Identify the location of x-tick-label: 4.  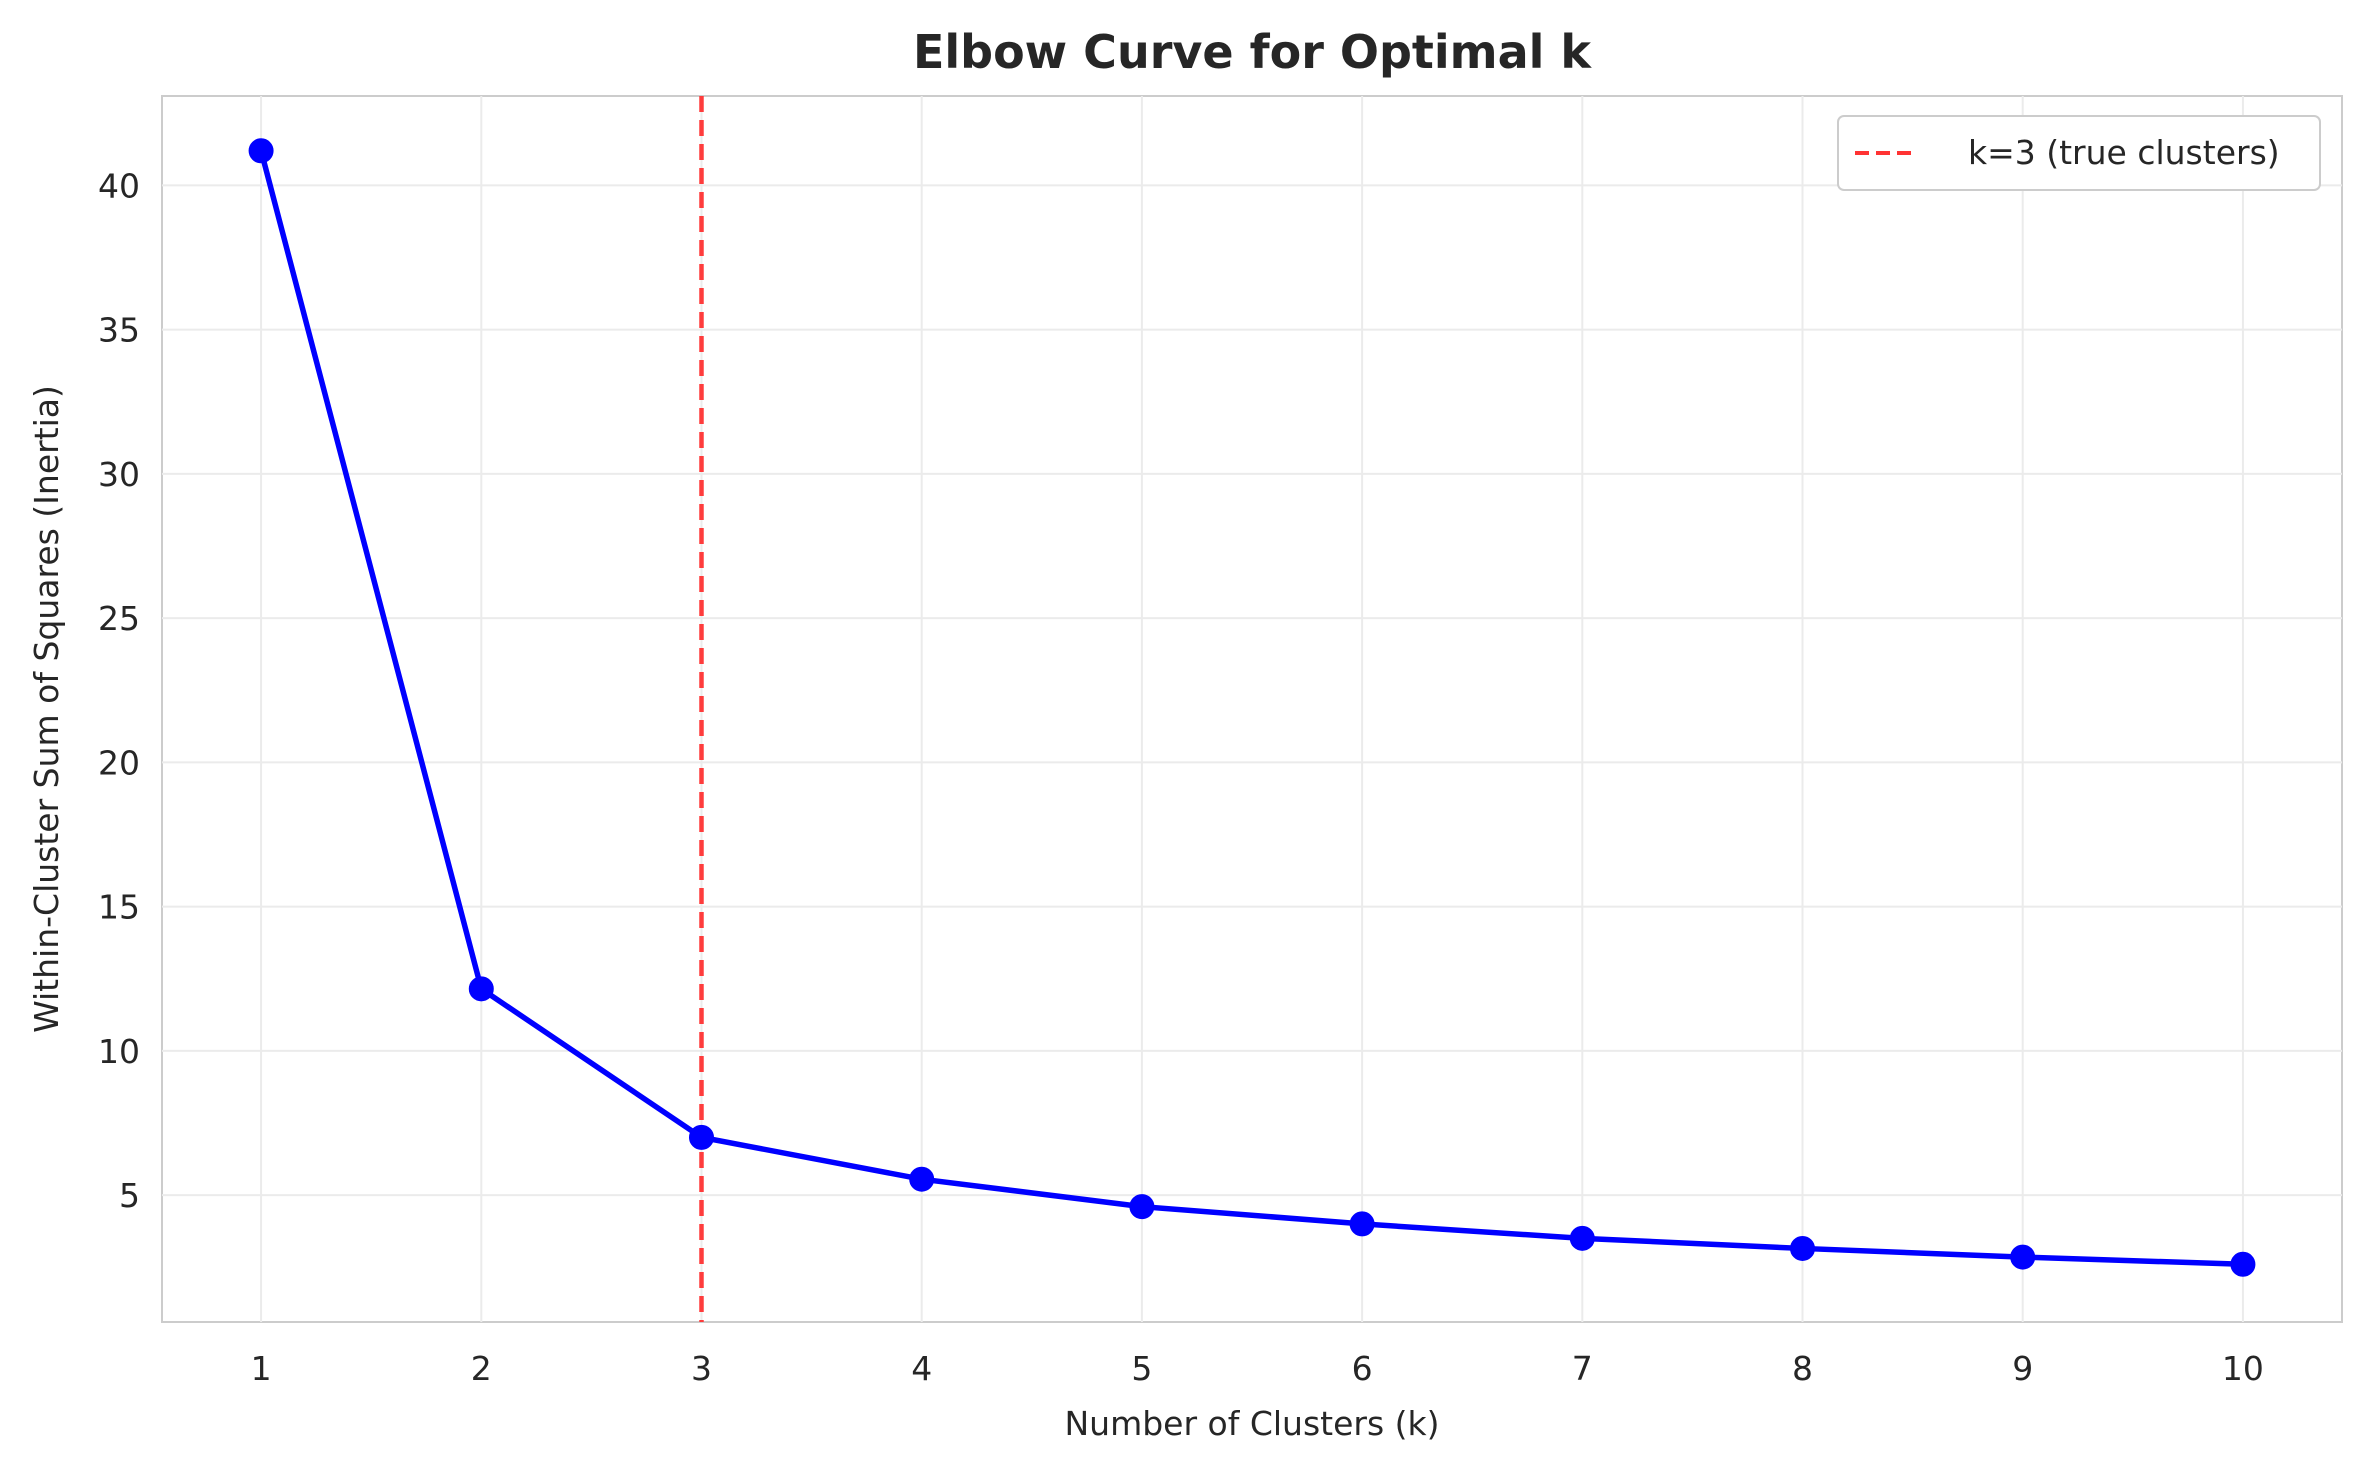
(921, 1368).